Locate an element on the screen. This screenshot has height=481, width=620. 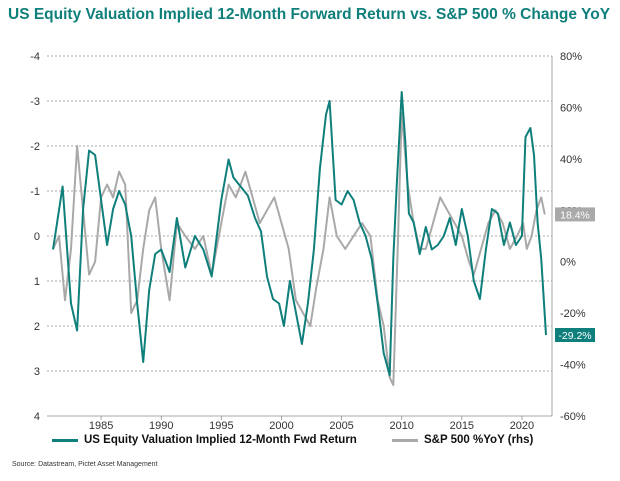
x-axis-ticks: 1985 1990 1995 2000 2005 2010 2015 2020 is located at coordinates (311, 424).